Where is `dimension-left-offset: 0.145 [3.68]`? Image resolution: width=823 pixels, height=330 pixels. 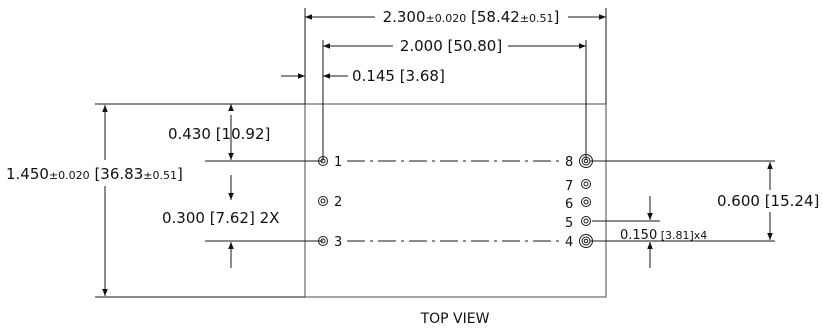
dimension-left-offset: 0.145 [3.68] is located at coordinates (363, 76).